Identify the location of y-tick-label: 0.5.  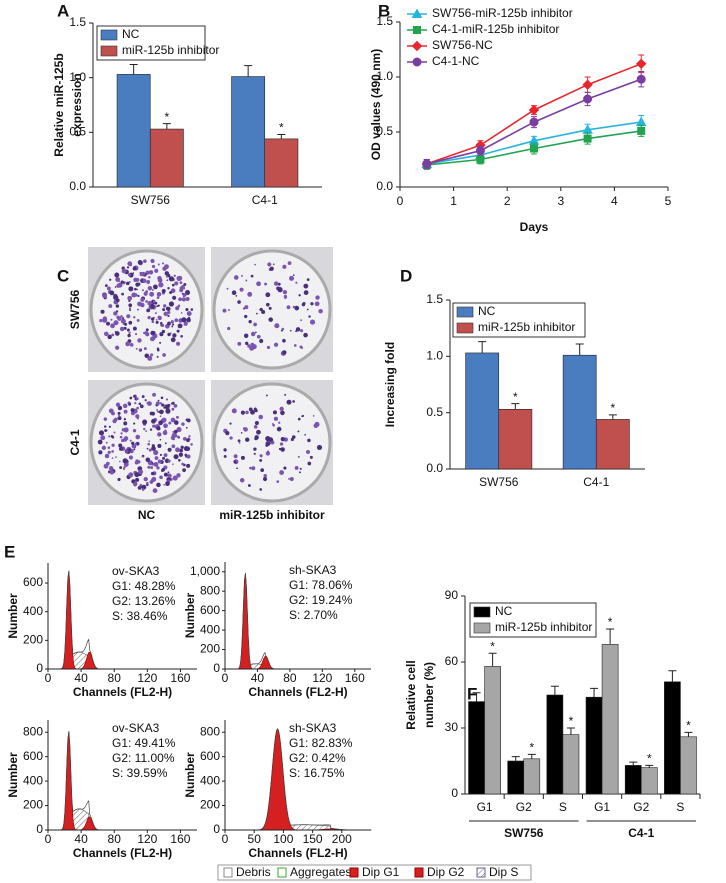
(384, 131).